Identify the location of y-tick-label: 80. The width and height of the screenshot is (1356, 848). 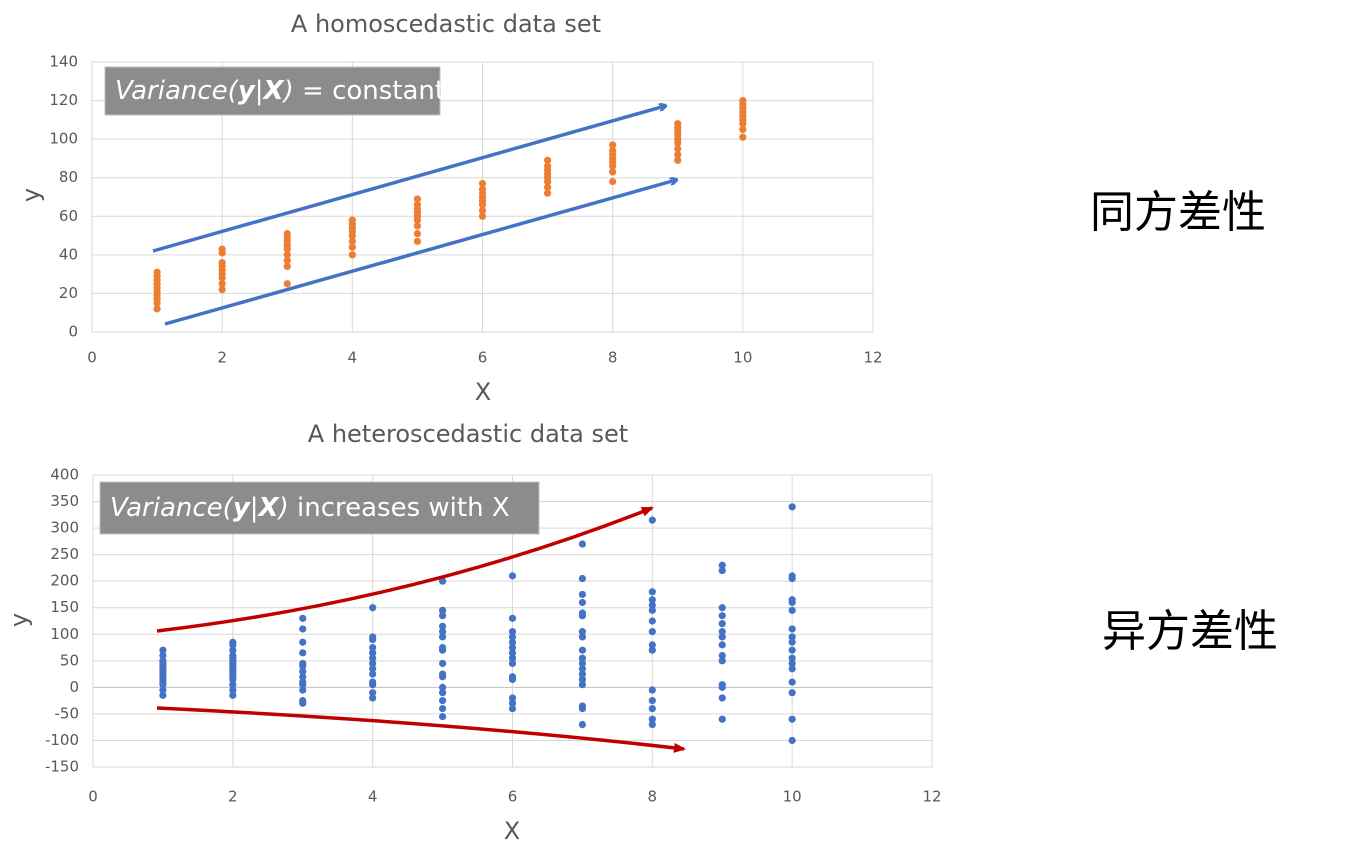
(68, 177).